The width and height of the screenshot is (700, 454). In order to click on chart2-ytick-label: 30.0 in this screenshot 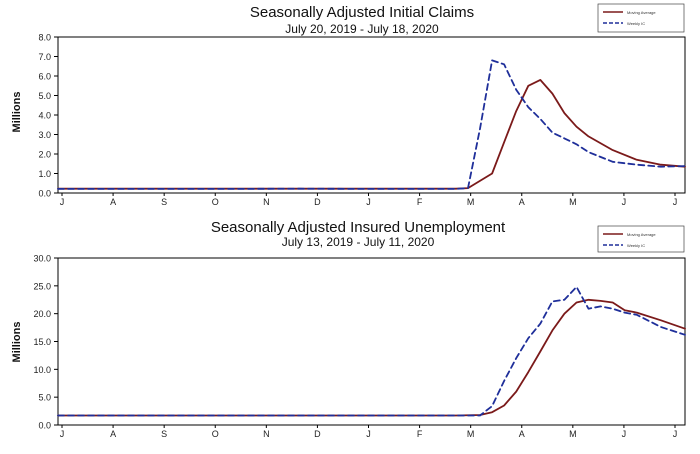, I will do `click(42, 259)`.